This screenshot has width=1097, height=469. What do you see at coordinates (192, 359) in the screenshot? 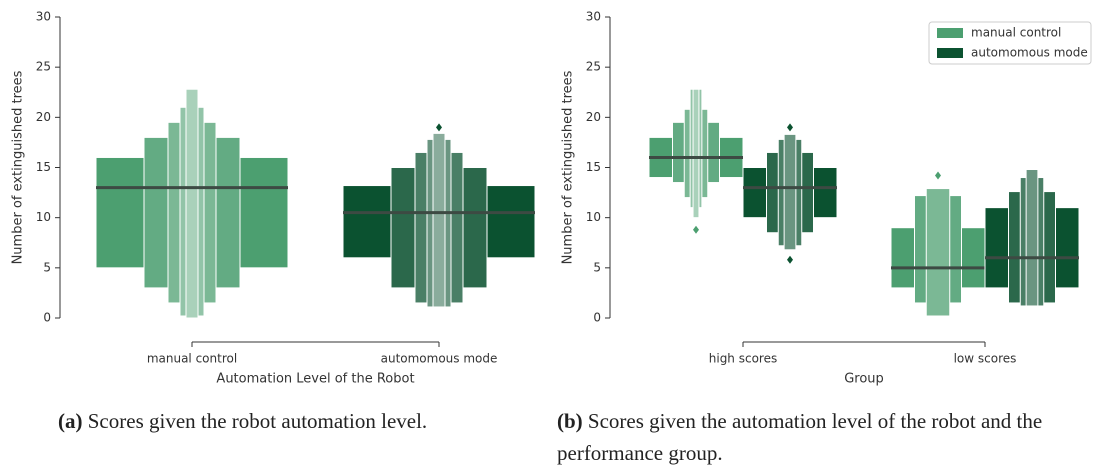
I see `x-tick-label: manual control` at bounding box center [192, 359].